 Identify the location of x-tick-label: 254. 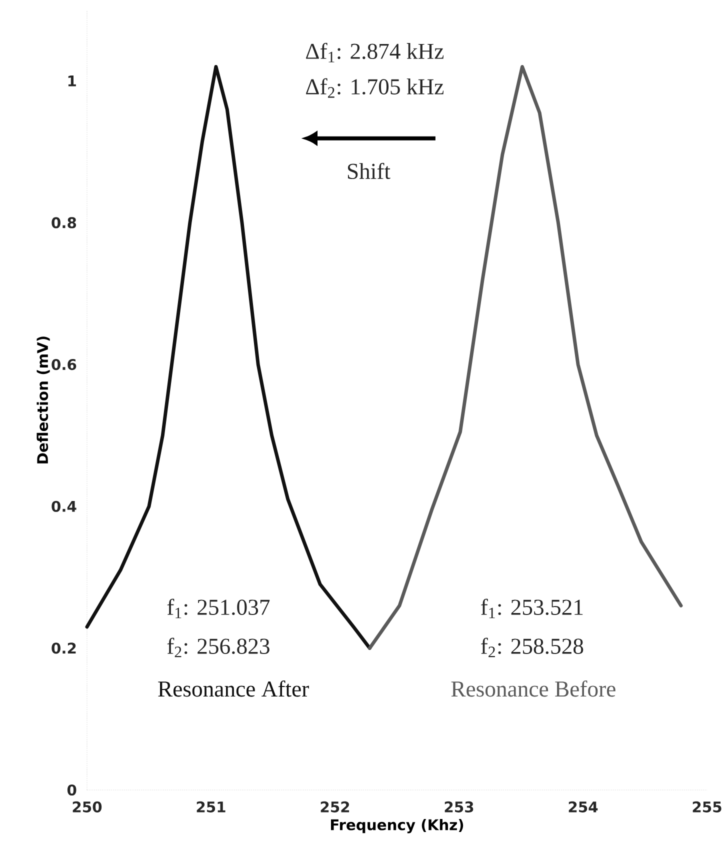
(583, 806).